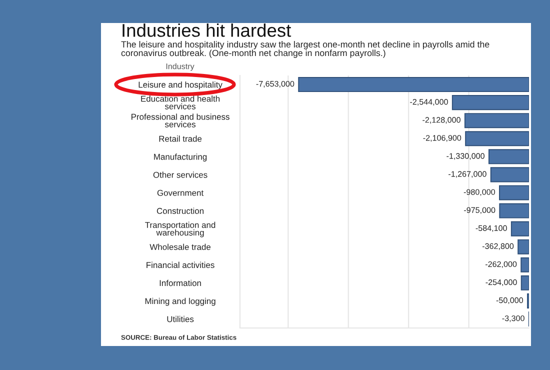  I want to click on y-tick-label: Government, so click(180, 193).